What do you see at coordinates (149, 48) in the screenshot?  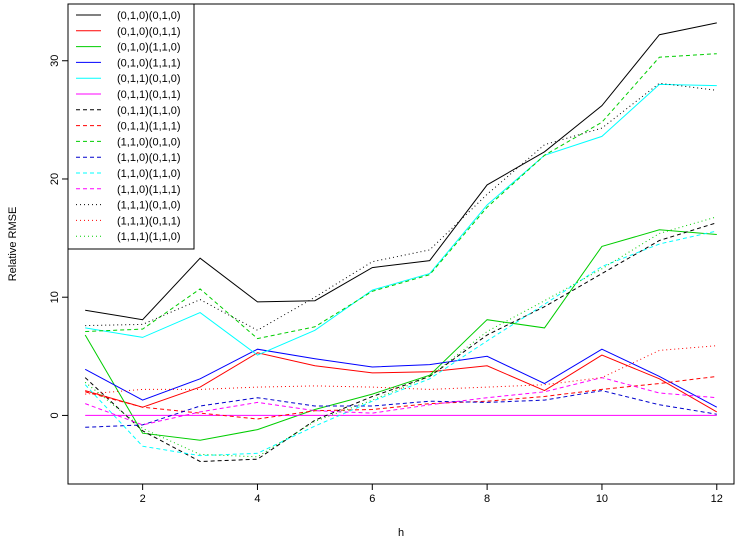 I see `legend-label-3: (0,1,0)(1,1,0)` at bounding box center [149, 48].